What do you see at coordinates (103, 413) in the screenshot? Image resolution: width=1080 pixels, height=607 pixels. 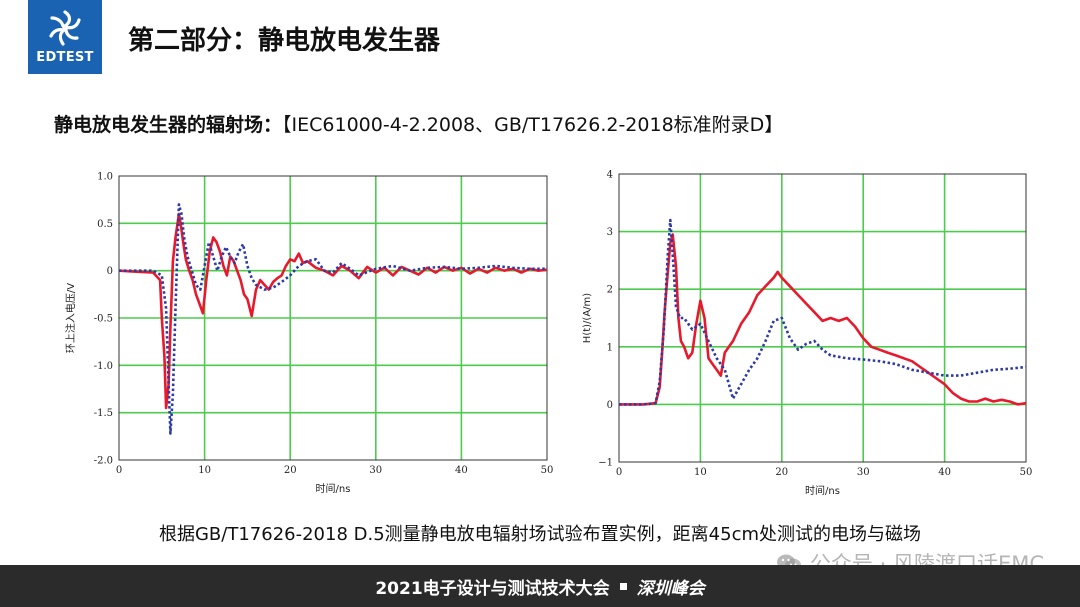 I see `y-tick-label: -1.5` at bounding box center [103, 413].